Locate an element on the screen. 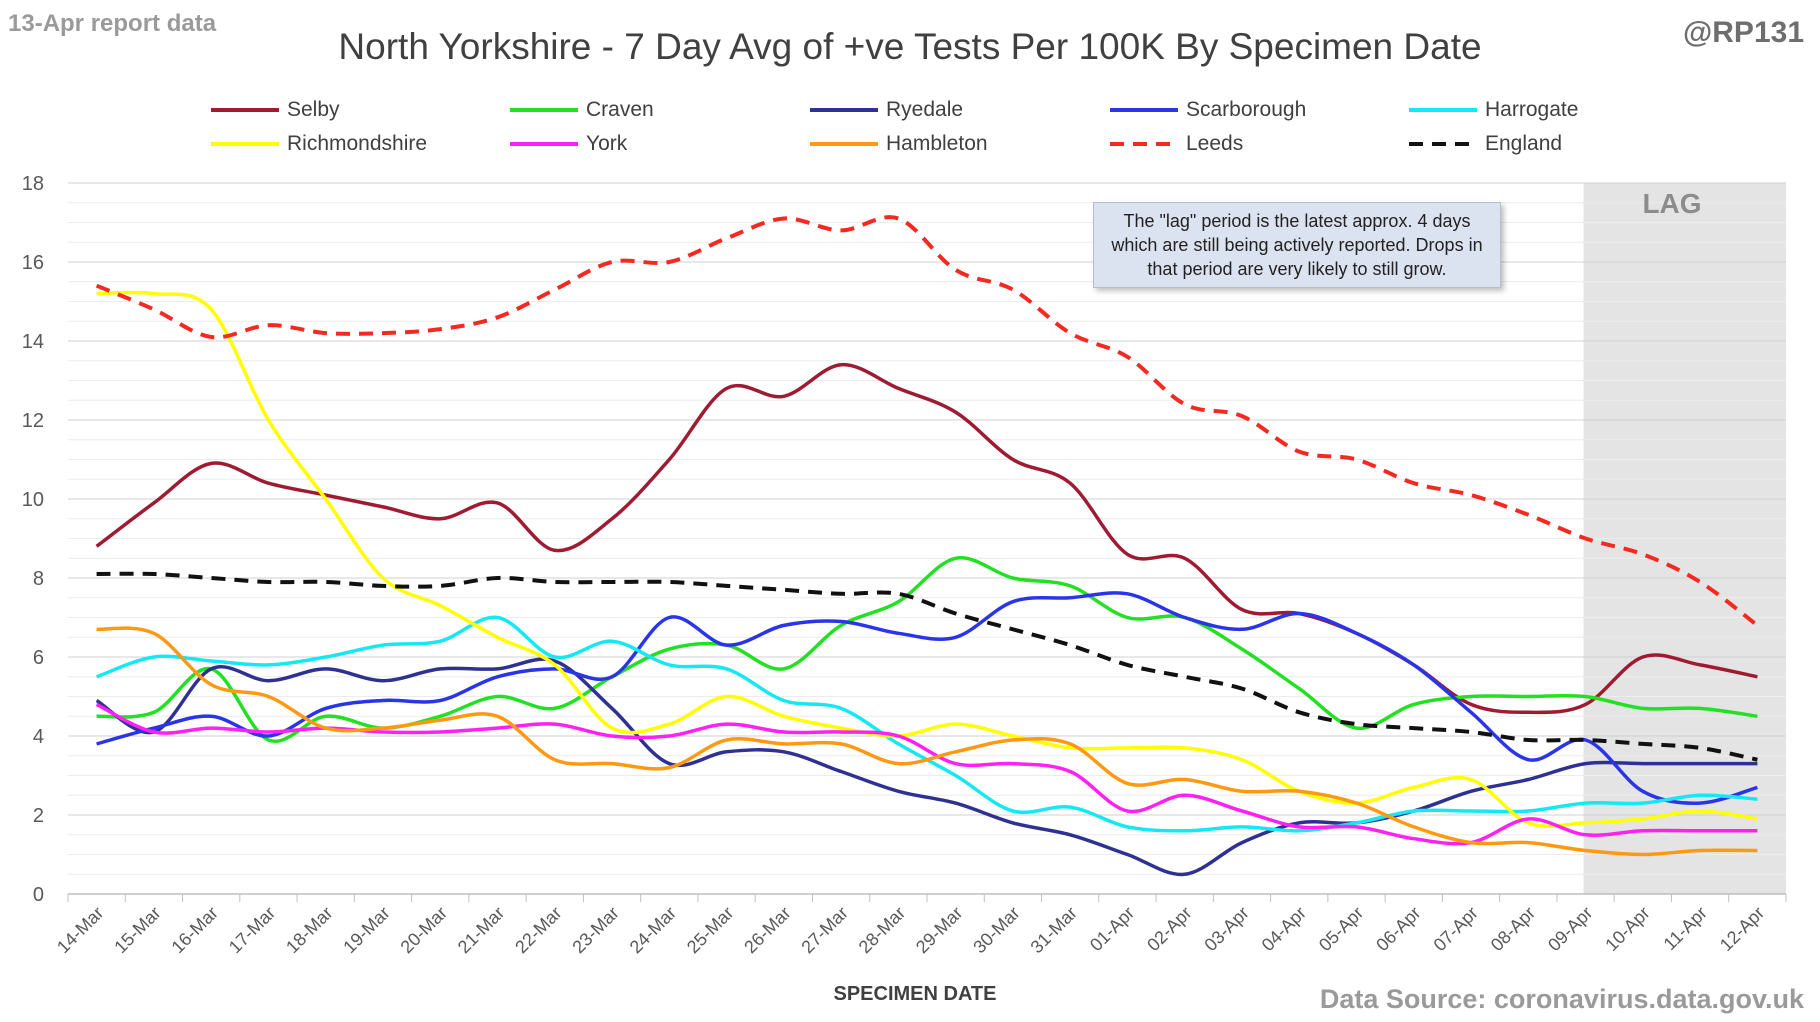 This screenshot has width=1820, height=1022. legend-item-craven: Craven is located at coordinates (581, 110).